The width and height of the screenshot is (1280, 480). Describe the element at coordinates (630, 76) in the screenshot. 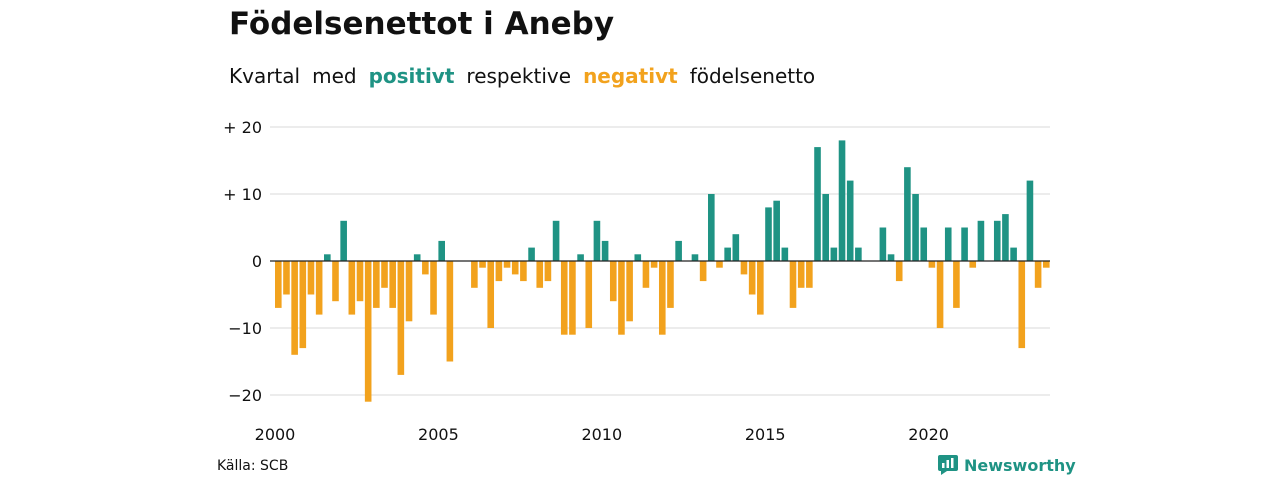

I see `subtitle-negative: negativt` at that location.